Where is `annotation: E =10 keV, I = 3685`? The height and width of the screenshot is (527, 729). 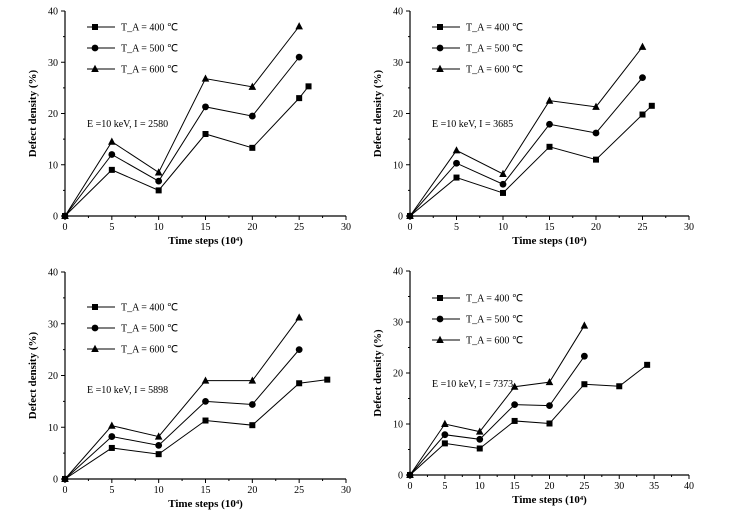 annotation: E =10 keV, I = 3685 is located at coordinates (472, 124).